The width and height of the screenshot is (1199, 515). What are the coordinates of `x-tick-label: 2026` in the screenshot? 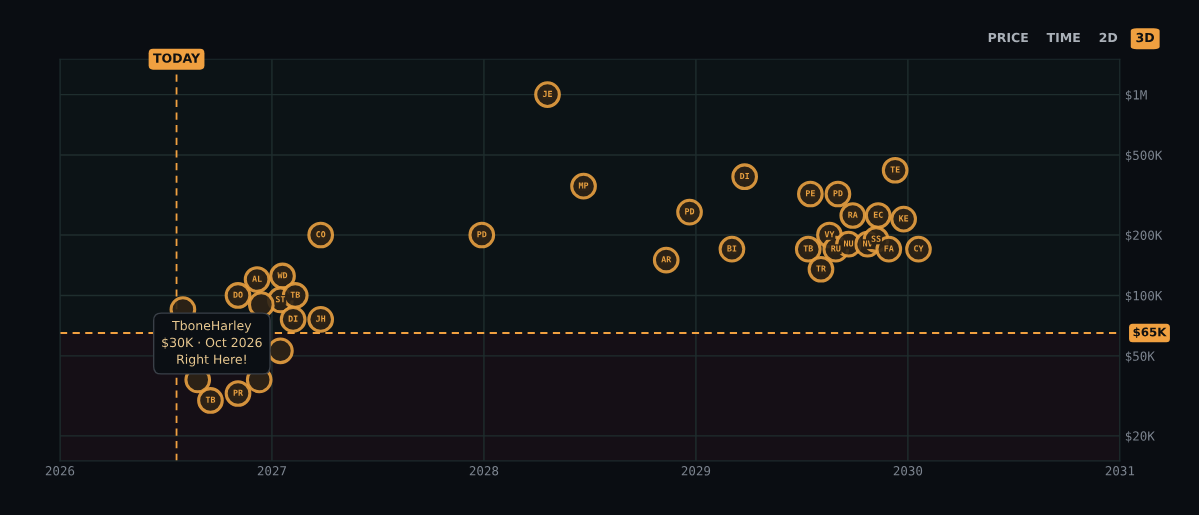 It's located at (60, 471).